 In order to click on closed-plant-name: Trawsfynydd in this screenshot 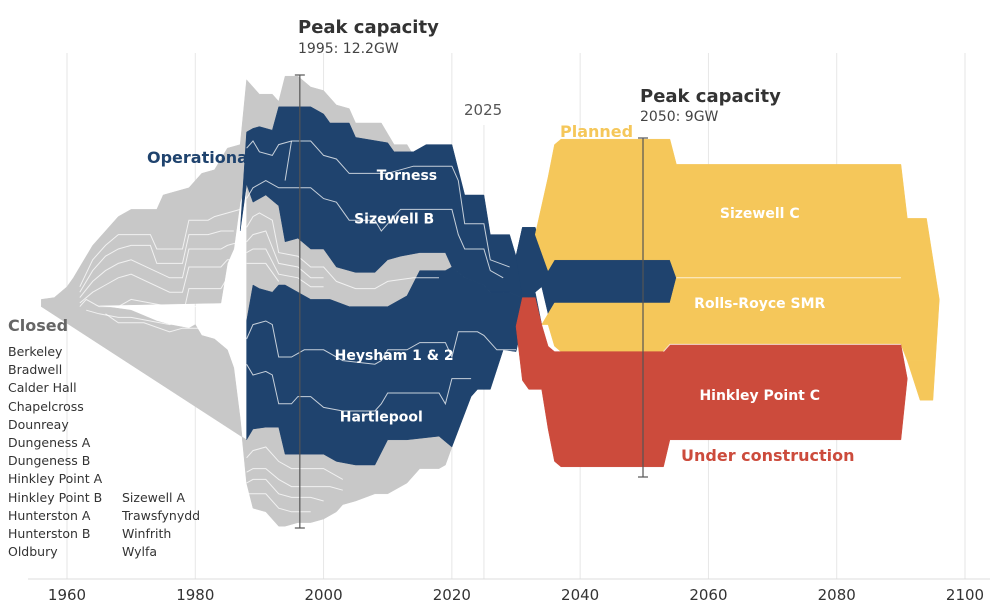, I will do `click(161, 515)`.